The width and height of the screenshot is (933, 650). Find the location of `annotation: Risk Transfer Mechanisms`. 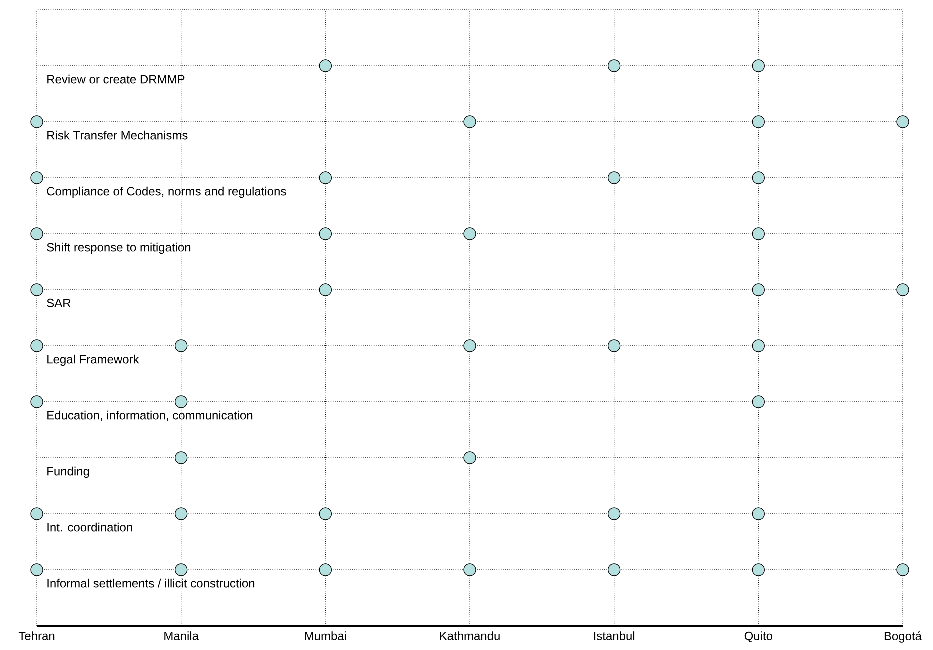

annotation: Risk Transfer Mechanisms is located at coordinates (118, 135).